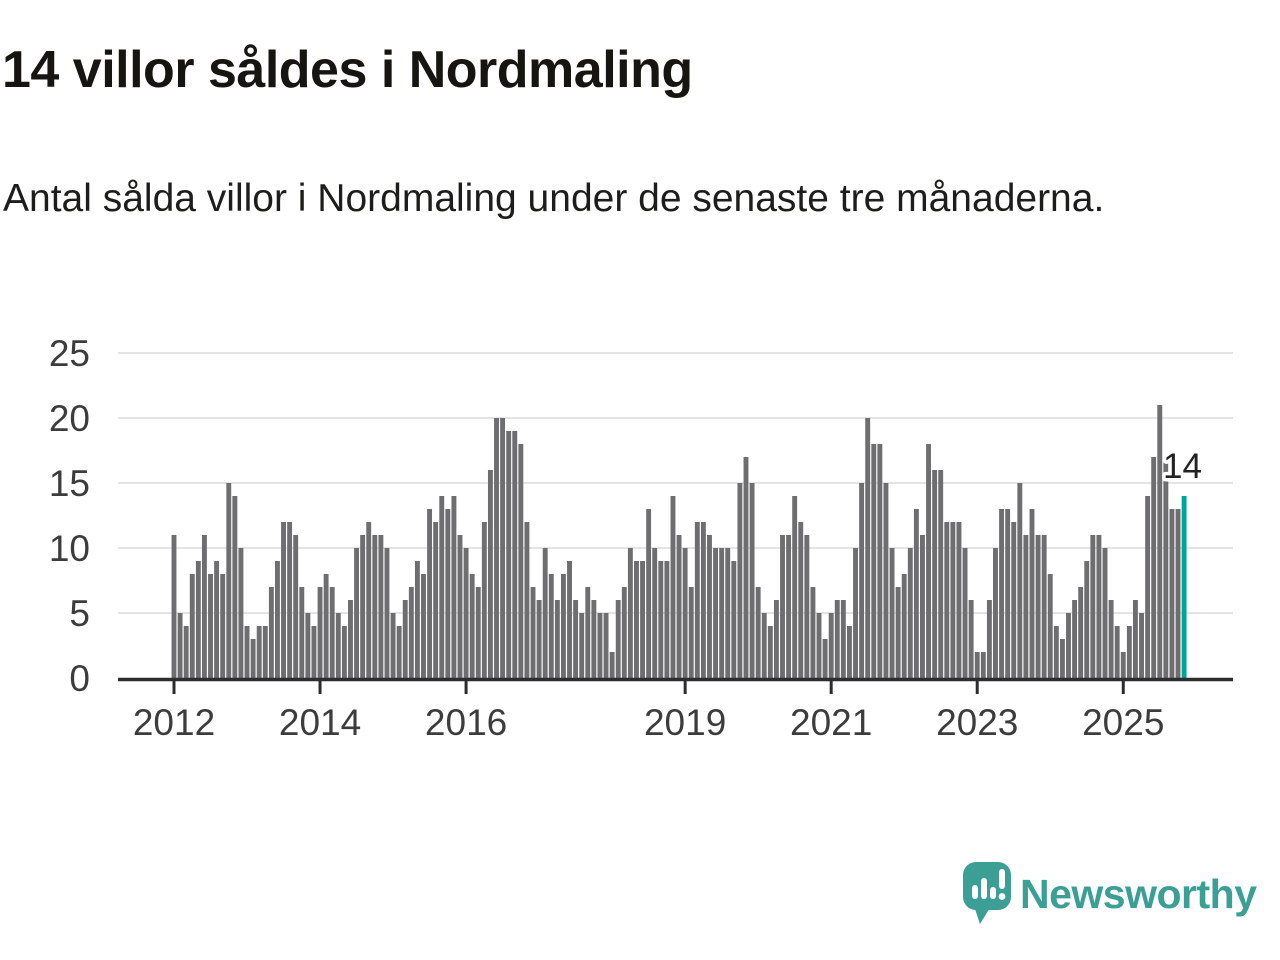 The width and height of the screenshot is (1280, 960). What do you see at coordinates (1184, 587) in the screenshot?
I see `highlighted-bar` at bounding box center [1184, 587].